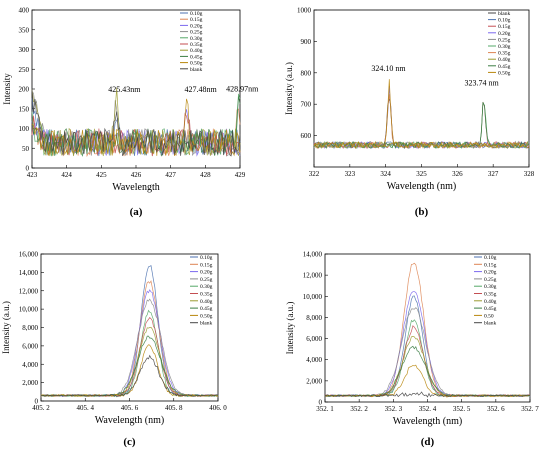 Image resolution: width=550 pixels, height=459 pixels. What do you see at coordinates (462, 409) in the screenshot?
I see `x-tick-label: 352. 5` at bounding box center [462, 409].